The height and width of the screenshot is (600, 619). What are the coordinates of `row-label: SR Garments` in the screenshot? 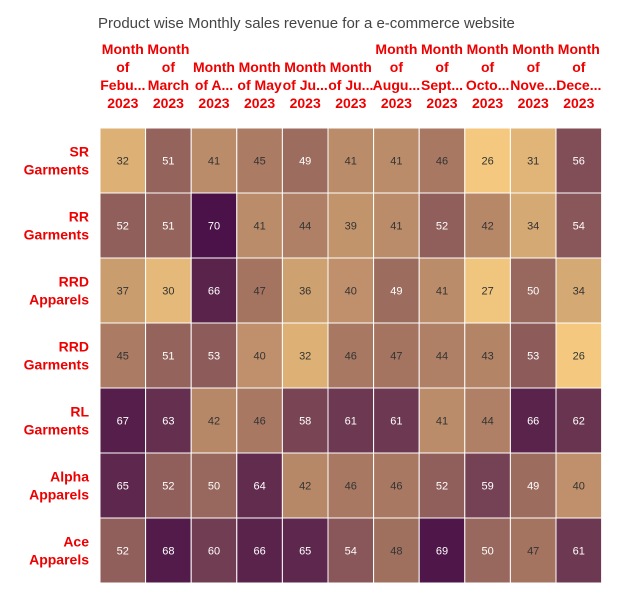 It's located at (57, 161).